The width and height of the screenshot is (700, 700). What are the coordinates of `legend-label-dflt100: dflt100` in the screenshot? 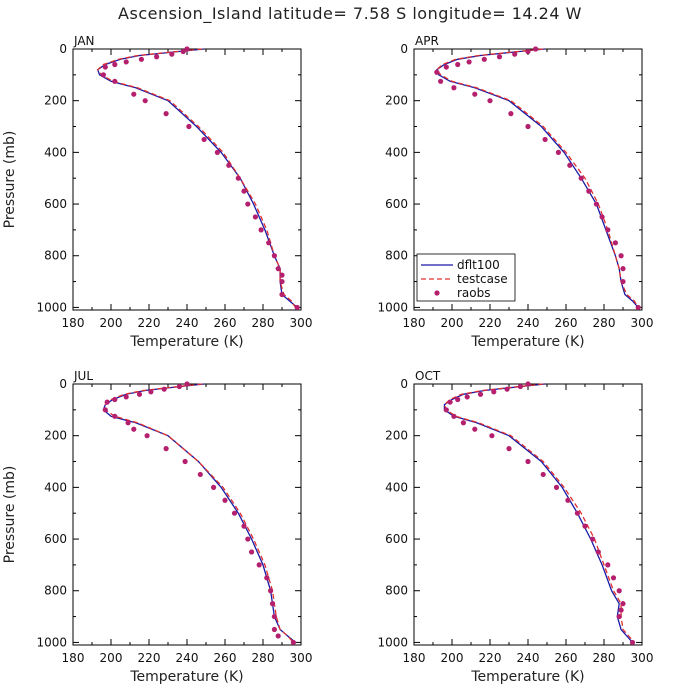 It's located at (478, 265).